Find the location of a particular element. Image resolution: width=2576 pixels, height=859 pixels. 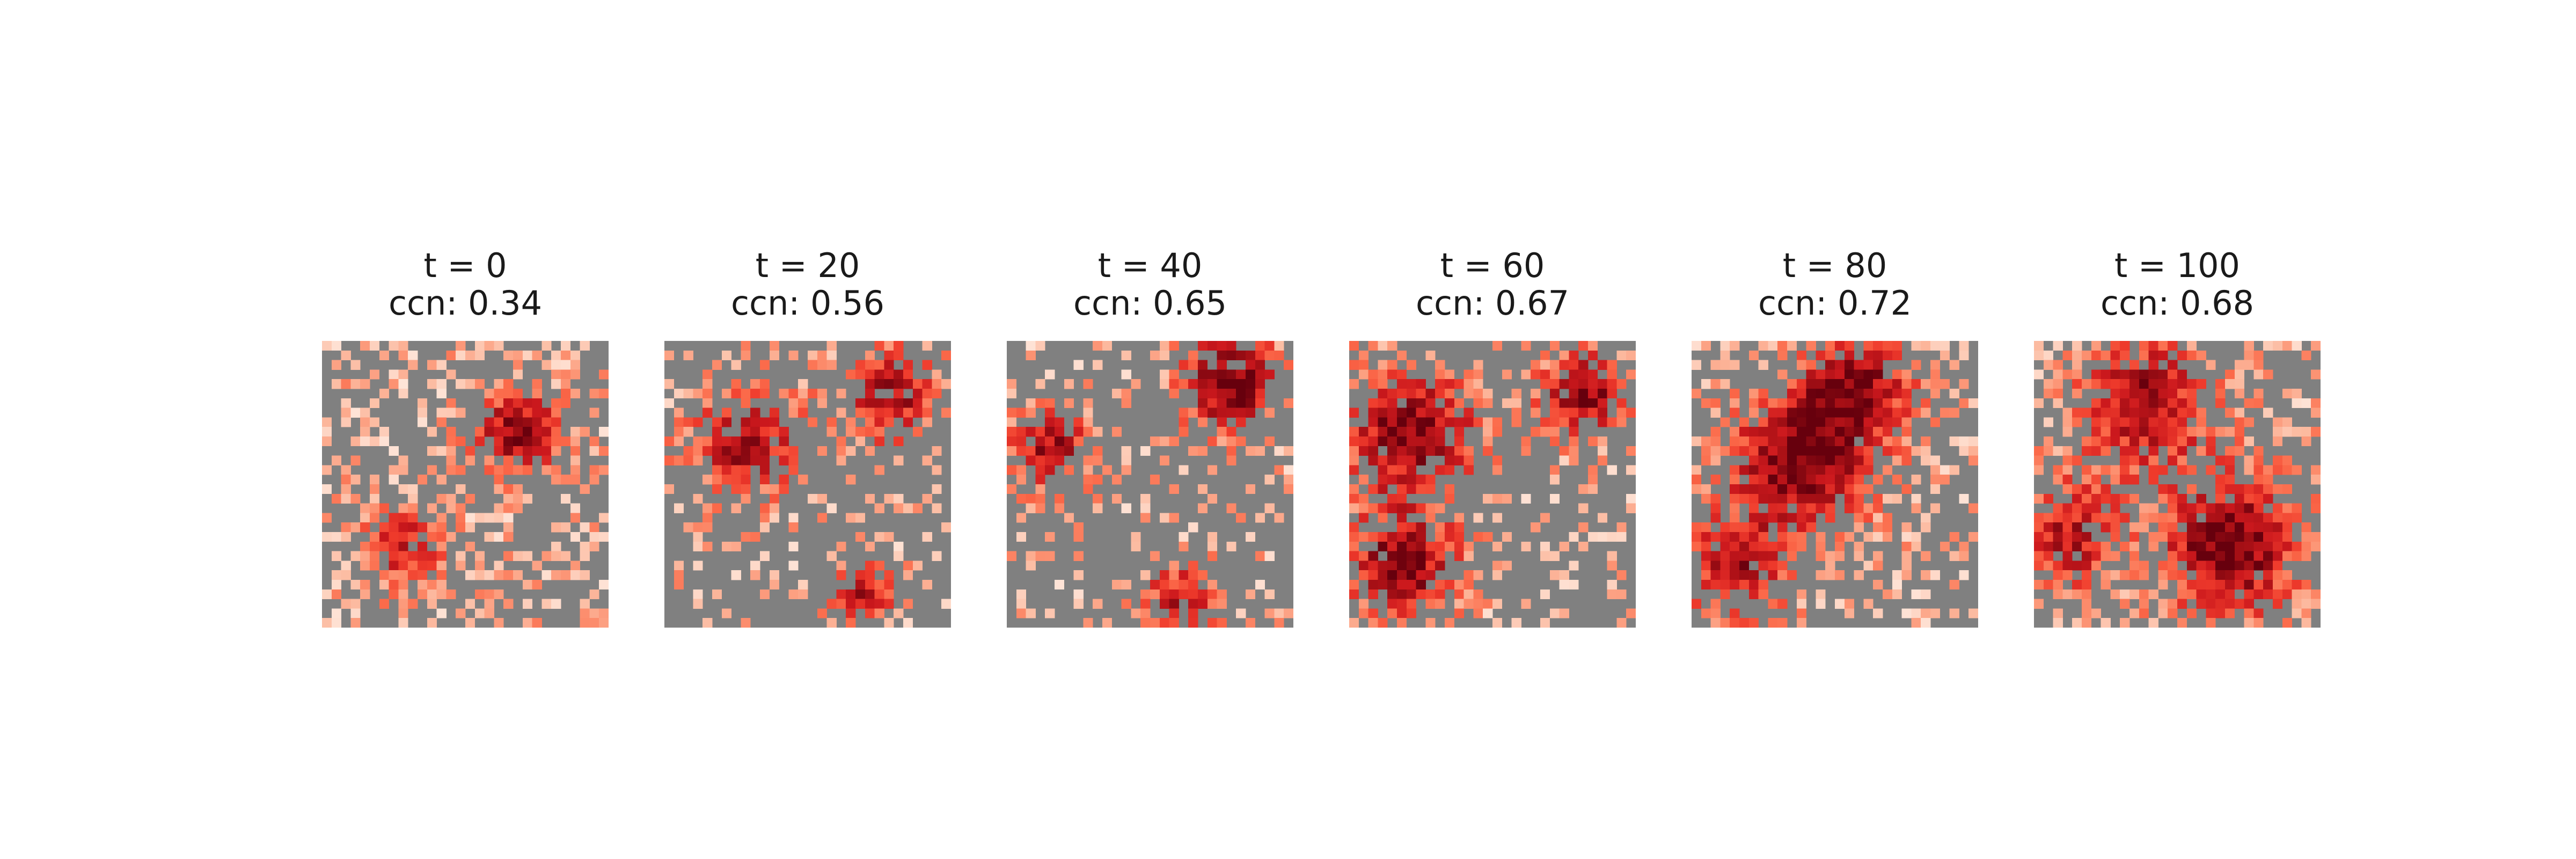

panel-title: t = 20 is located at coordinates (807, 265).